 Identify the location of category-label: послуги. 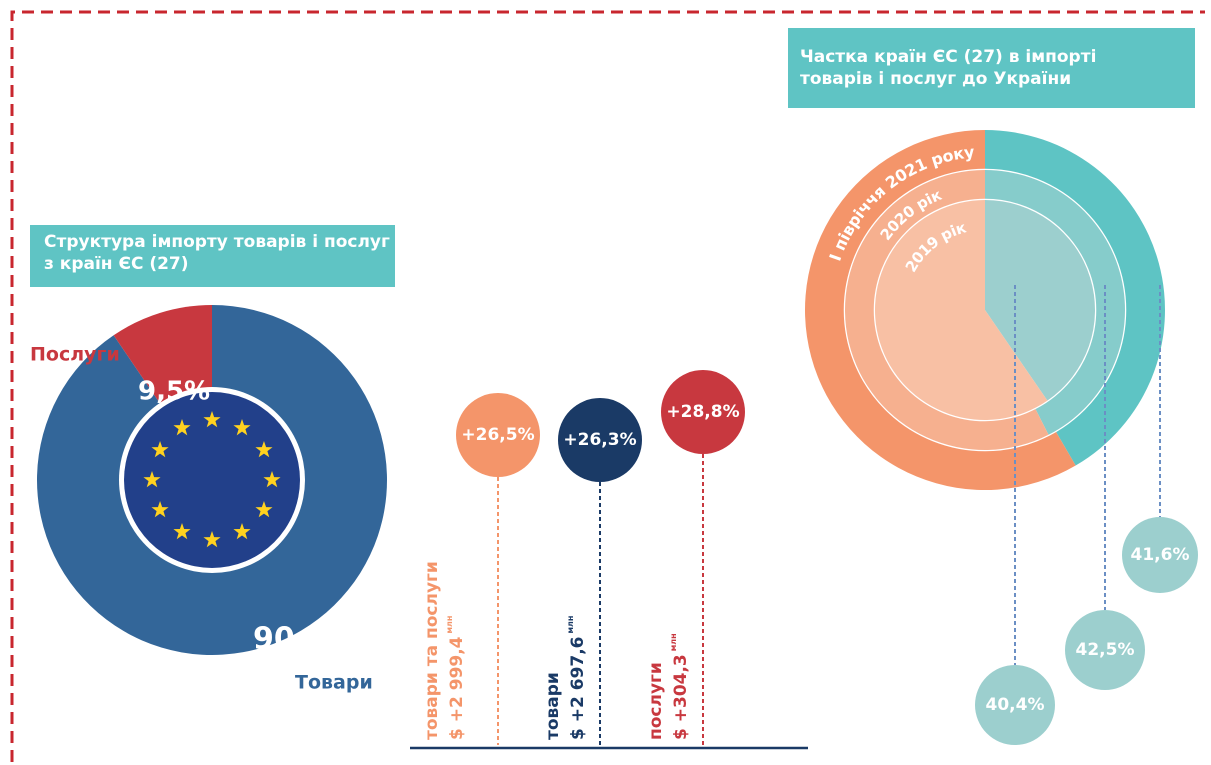
(656, 701).